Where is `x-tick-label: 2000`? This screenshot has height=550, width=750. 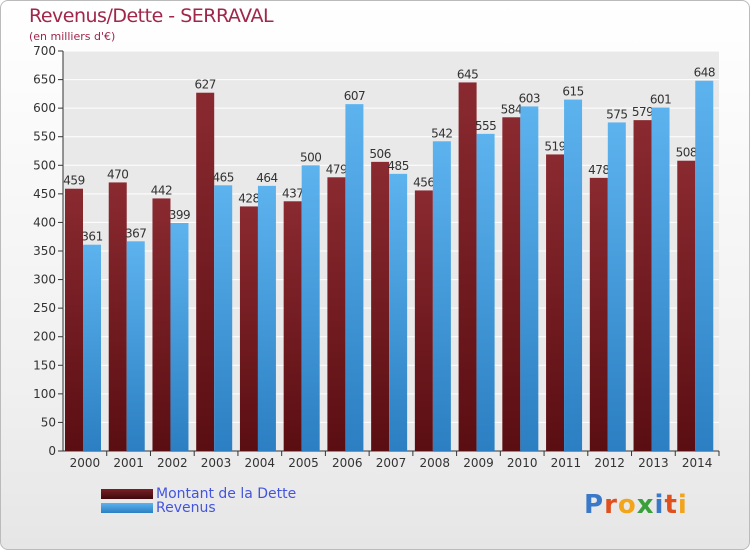 x-tick-label: 2000 is located at coordinates (85, 463).